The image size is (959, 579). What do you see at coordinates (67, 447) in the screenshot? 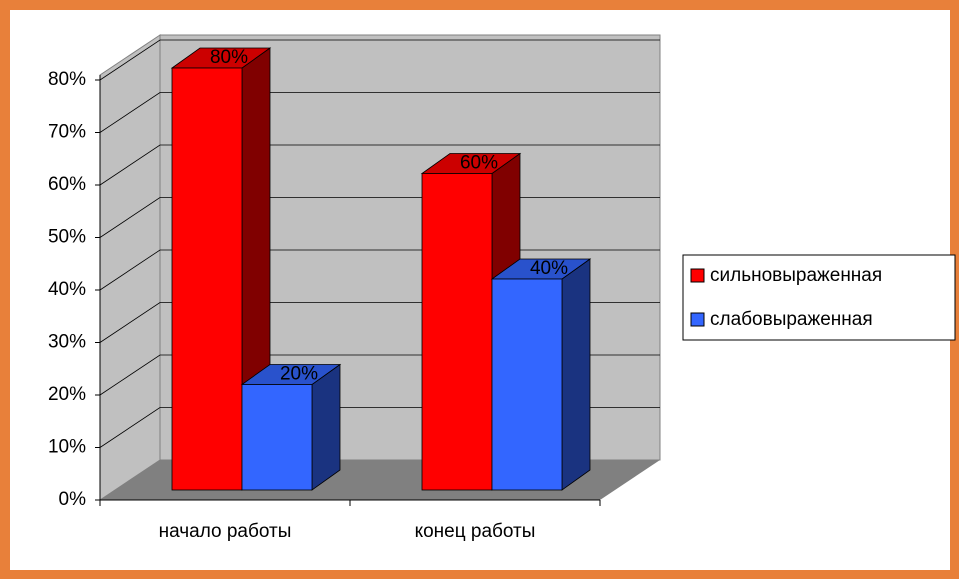
I see `y-tick-label: 10%` at bounding box center [67, 447].